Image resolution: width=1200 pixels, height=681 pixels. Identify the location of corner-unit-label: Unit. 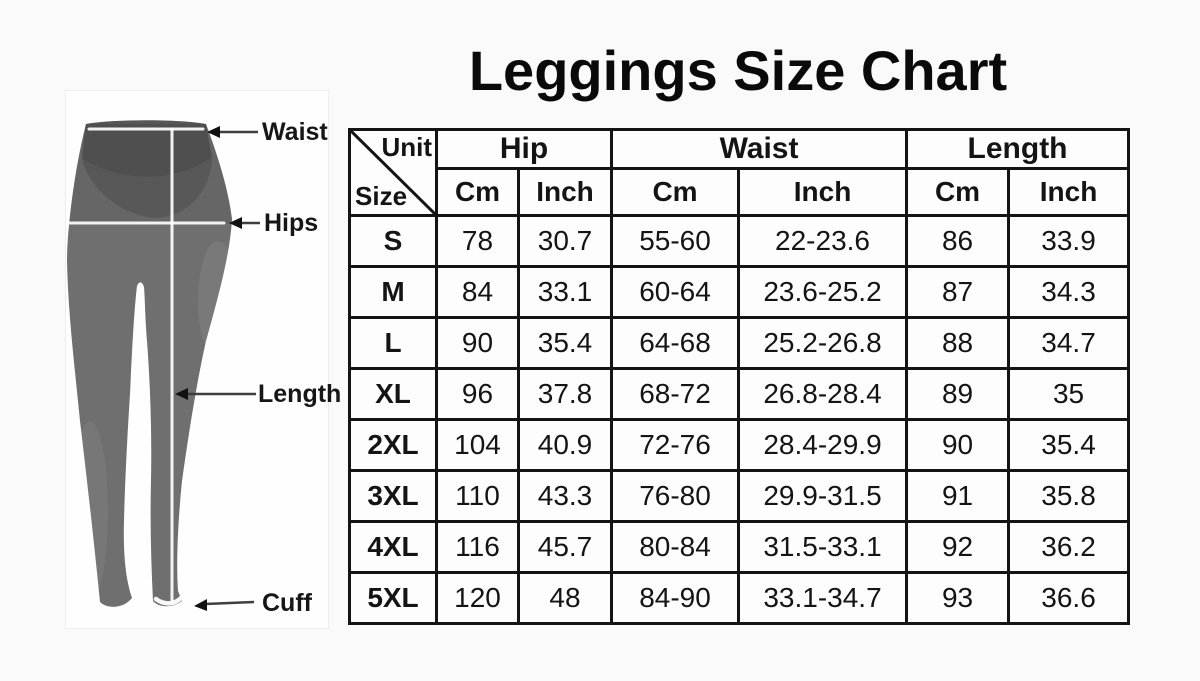
(406, 147).